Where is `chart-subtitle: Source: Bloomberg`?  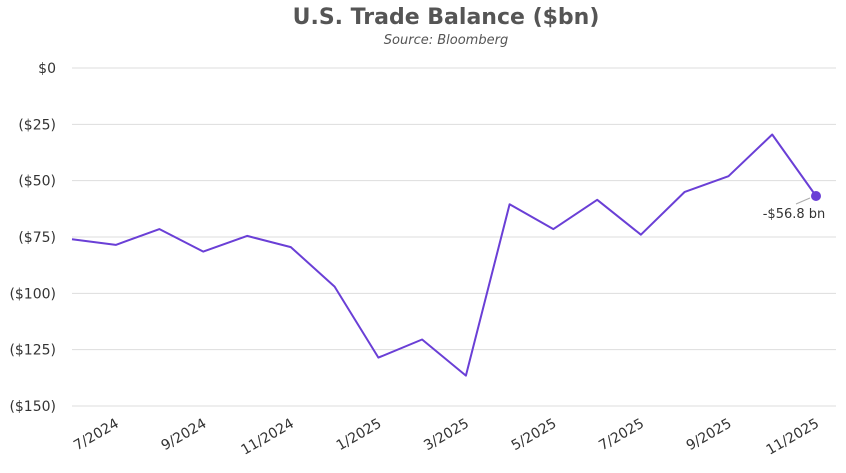 chart-subtitle: Source: Bloomberg is located at coordinates (446, 40).